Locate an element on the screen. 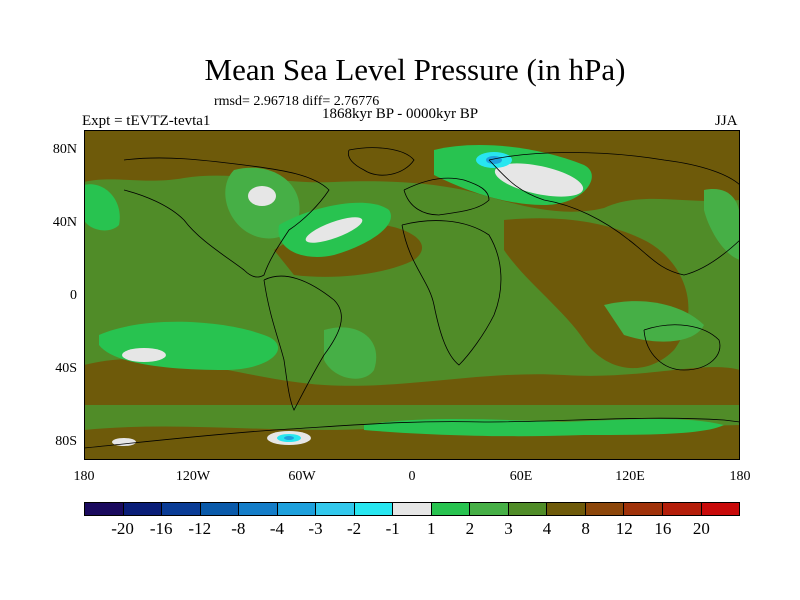 This screenshot has height=600, width=800. colorbar-label: -16 is located at coordinates (161, 528).